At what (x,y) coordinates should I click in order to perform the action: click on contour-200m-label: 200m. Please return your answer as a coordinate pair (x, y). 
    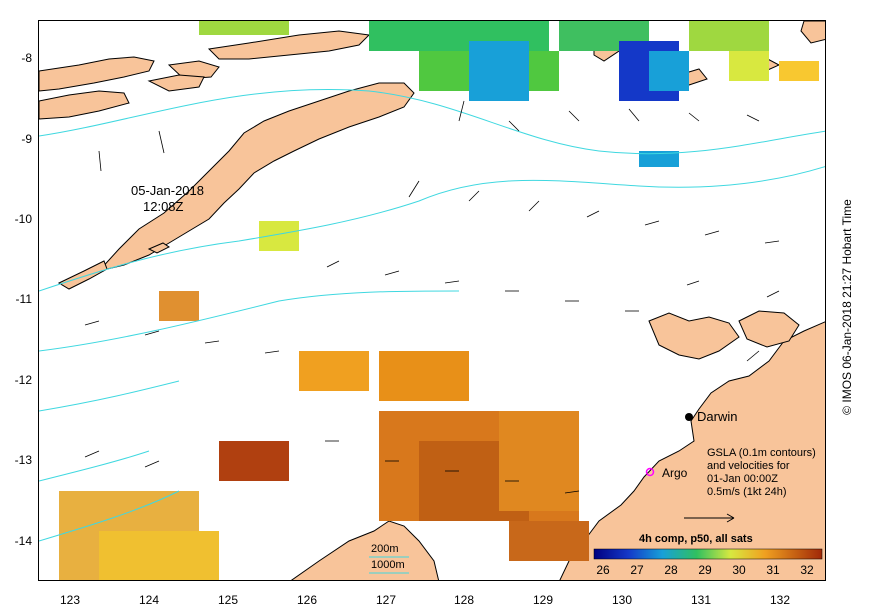
    Looking at the image, I should click on (385, 549).